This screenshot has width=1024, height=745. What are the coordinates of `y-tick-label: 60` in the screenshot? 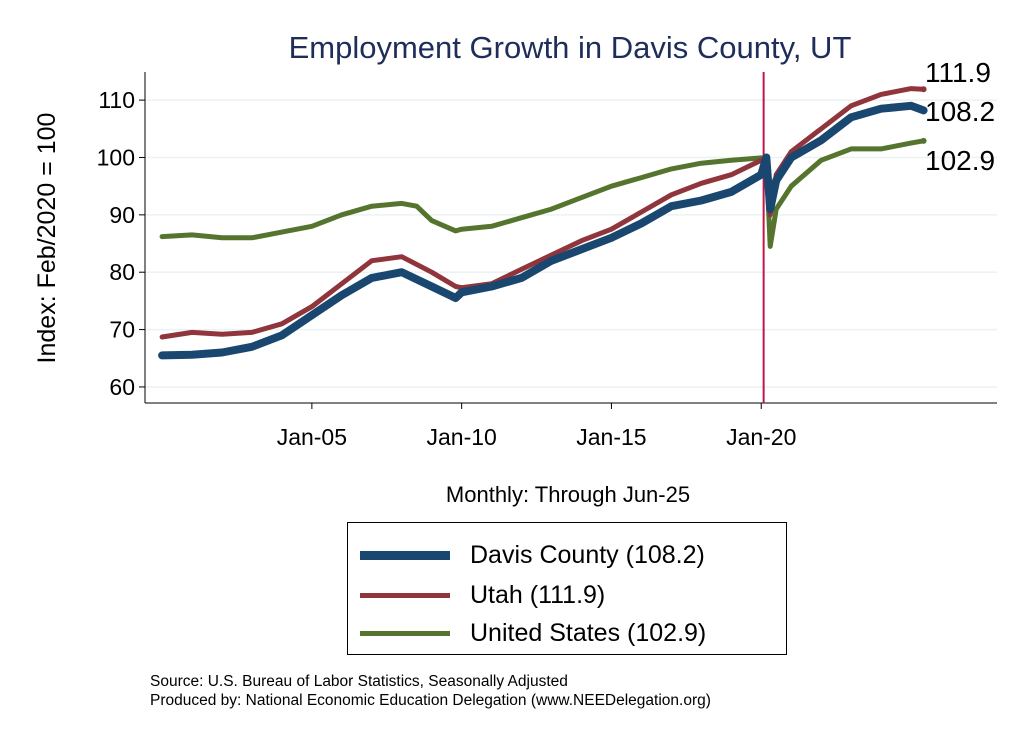 It's located at (122, 387).